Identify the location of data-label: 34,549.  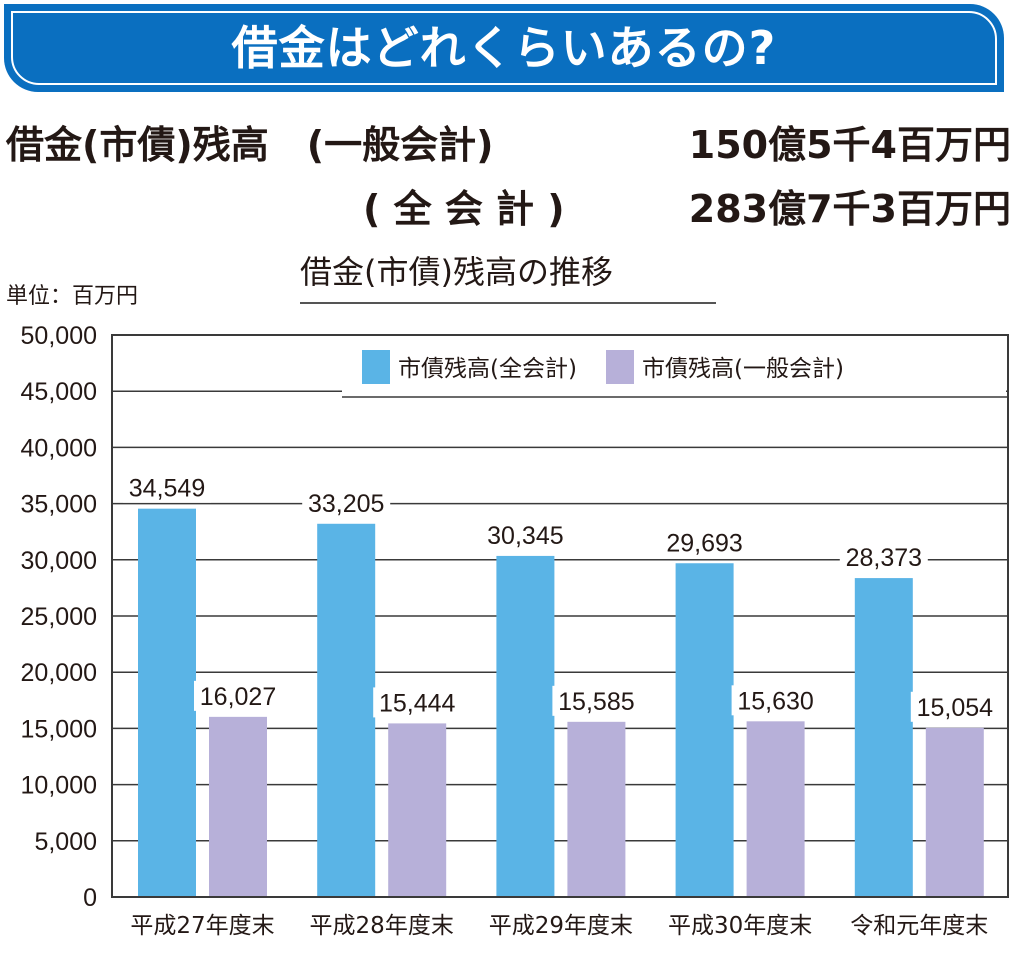
(167, 489).